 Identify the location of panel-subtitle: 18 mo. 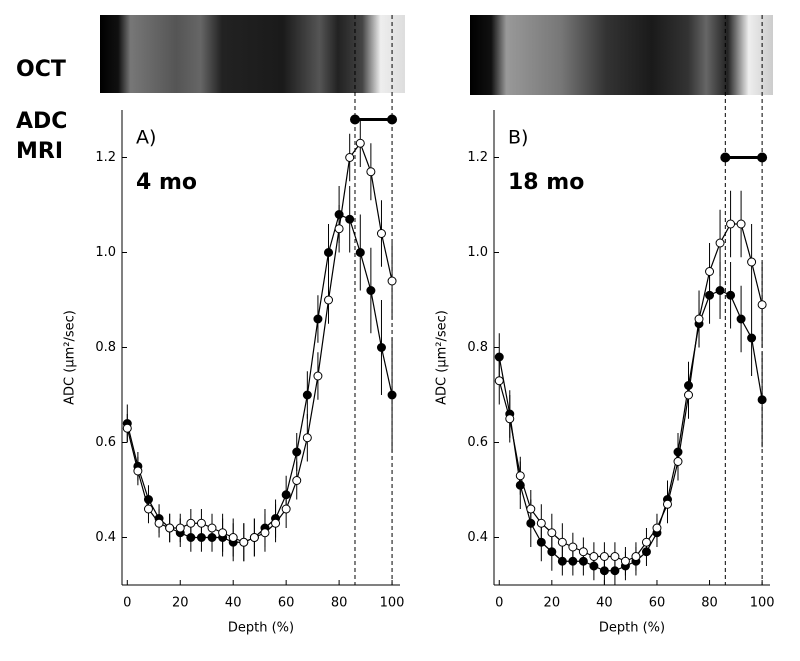
(546, 182).